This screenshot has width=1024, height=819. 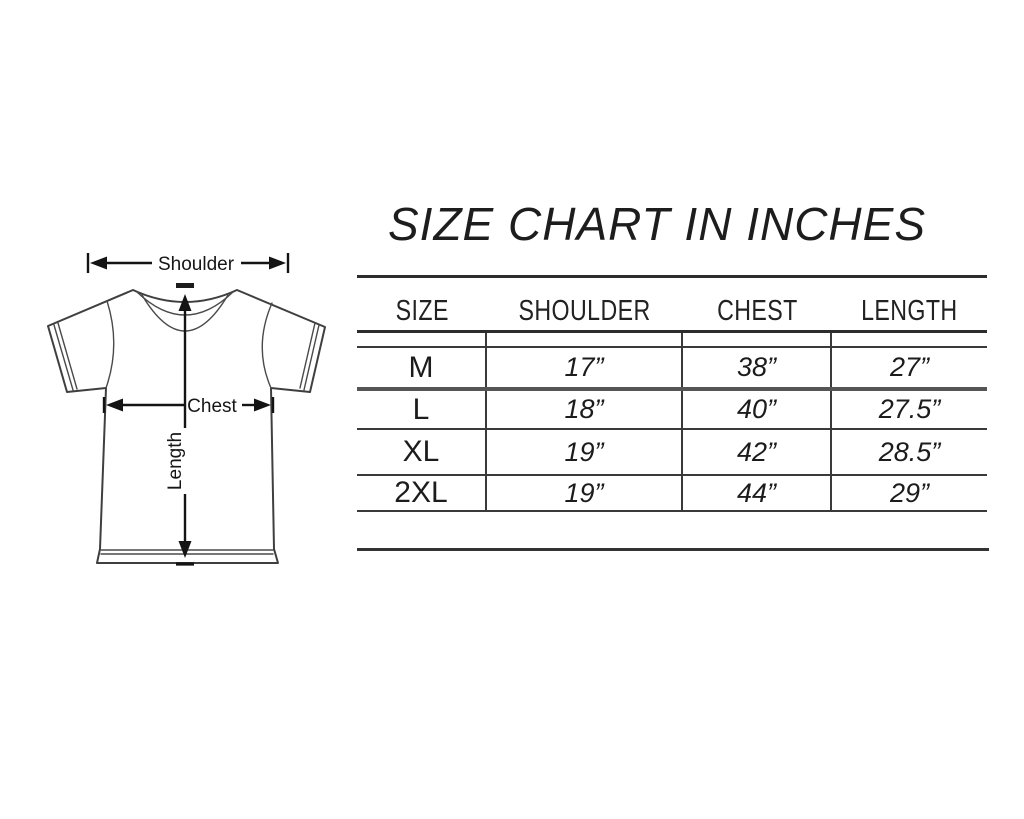 I want to click on column-header-shoulder-label: SHOULDER, so click(x=585, y=310).